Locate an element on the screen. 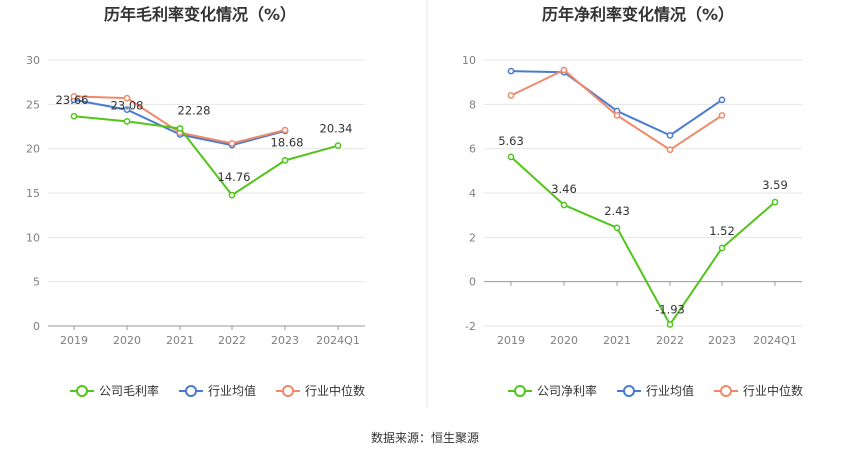  y-tick-label: -2 is located at coordinates (470, 326).